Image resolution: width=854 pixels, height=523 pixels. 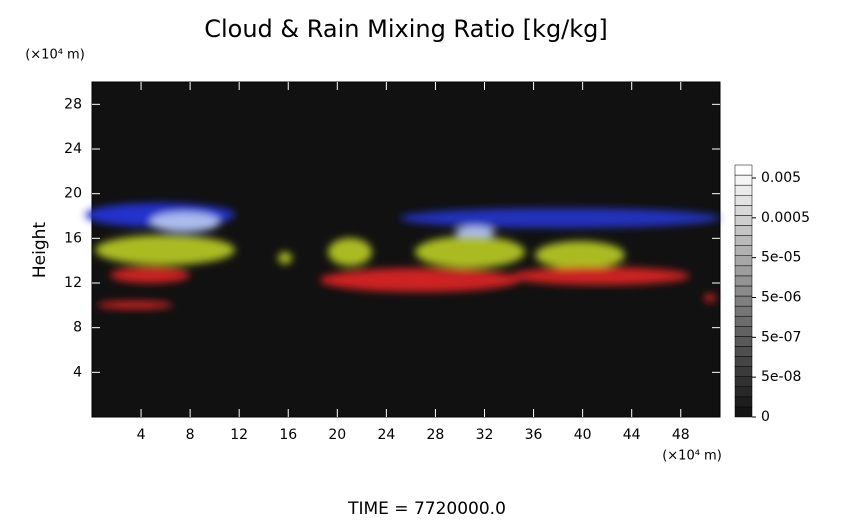 What do you see at coordinates (40, 250) in the screenshot?
I see `y-axis-label: Height` at bounding box center [40, 250].